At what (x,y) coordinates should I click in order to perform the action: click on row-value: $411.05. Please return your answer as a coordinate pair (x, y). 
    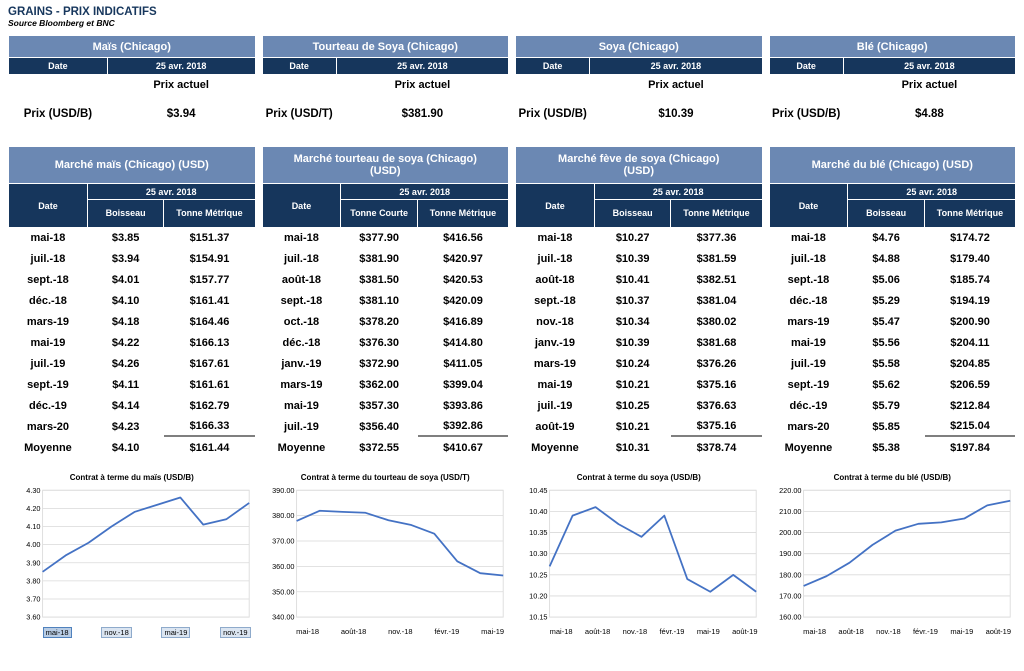
    Looking at the image, I should click on (462, 364).